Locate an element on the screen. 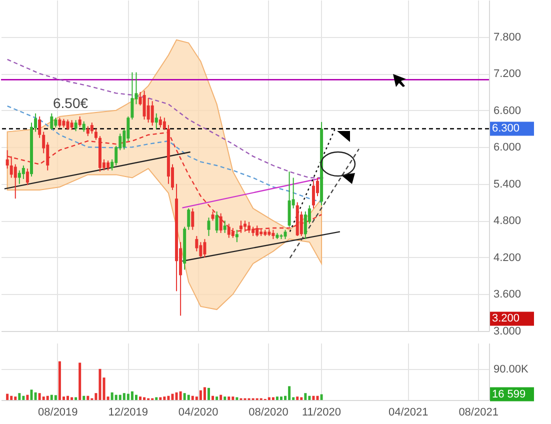 This screenshot has width=551, height=424. y-tick-label: 5.400 is located at coordinates (508, 184).